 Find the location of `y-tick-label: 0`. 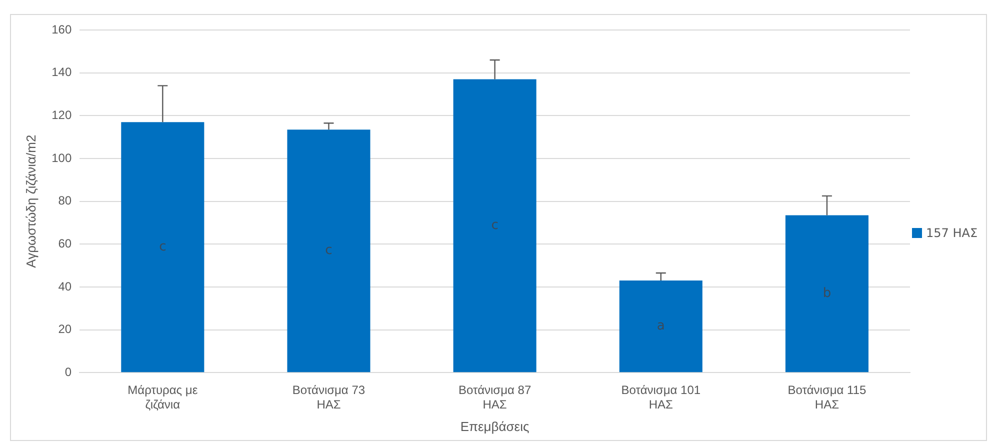

y-tick-label: 0 is located at coordinates (68, 371).